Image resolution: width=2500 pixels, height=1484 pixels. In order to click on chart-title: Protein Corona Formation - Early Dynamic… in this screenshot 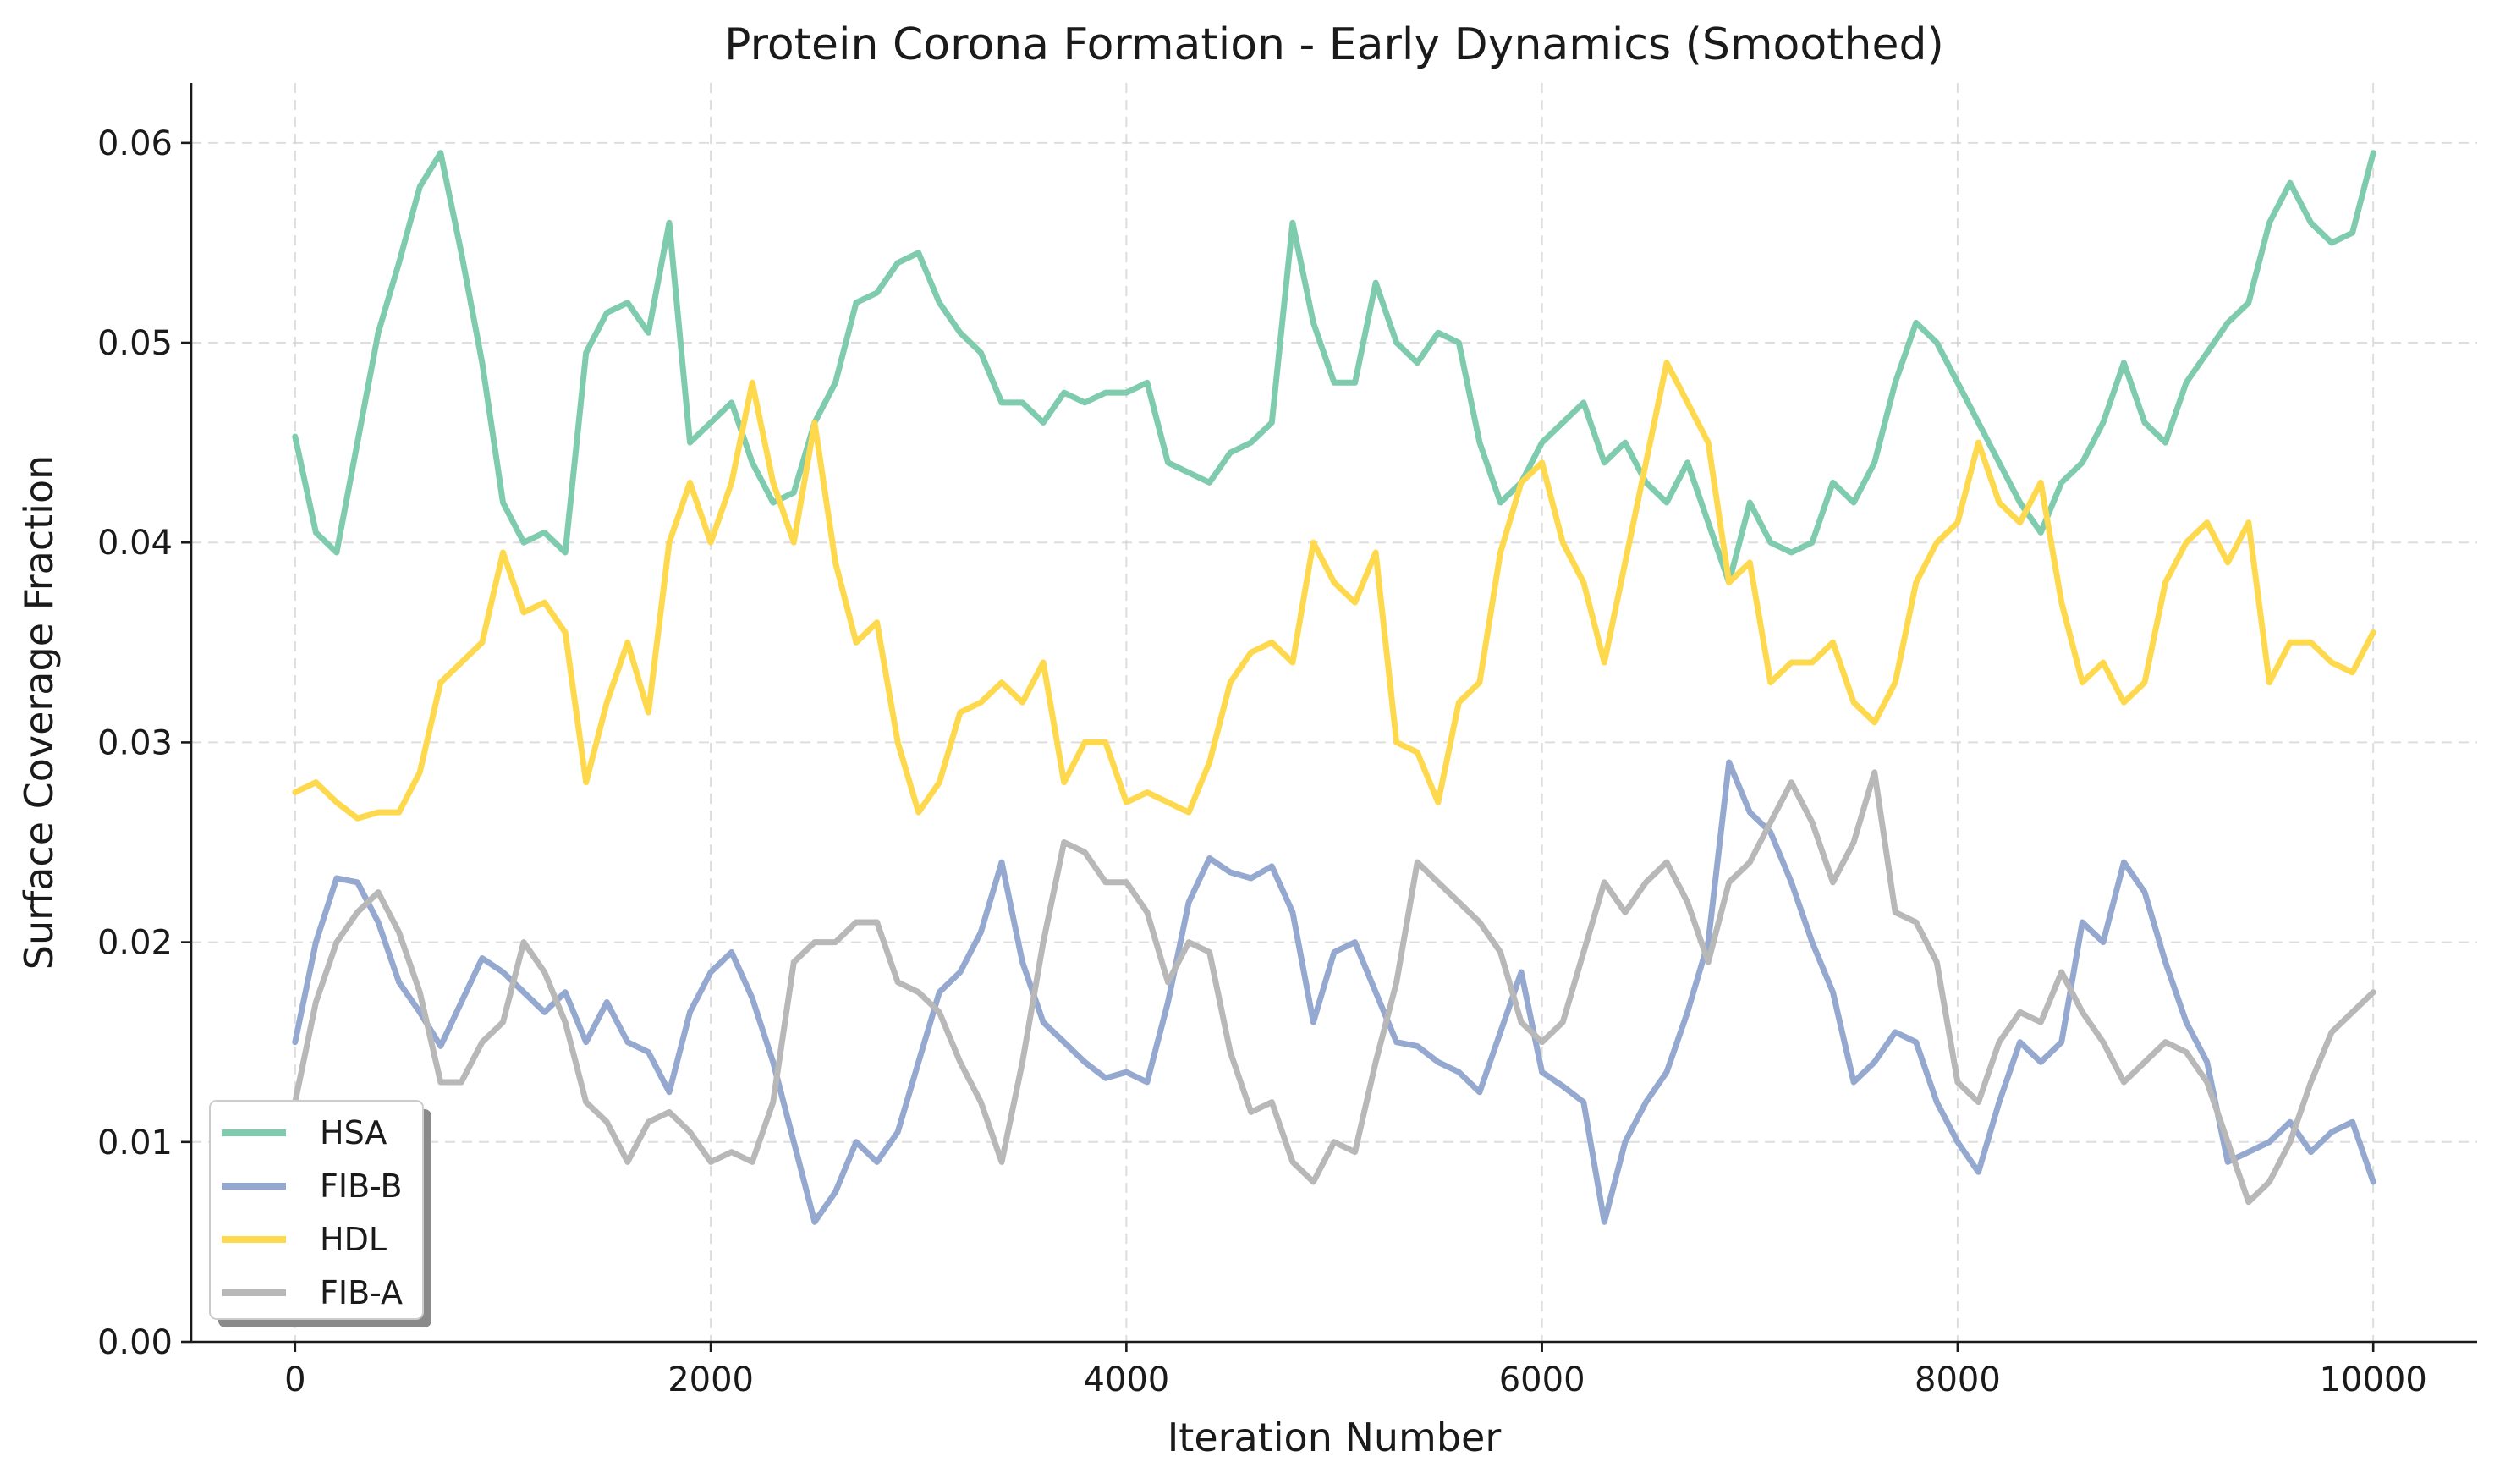, I will do `click(1334, 44)`.